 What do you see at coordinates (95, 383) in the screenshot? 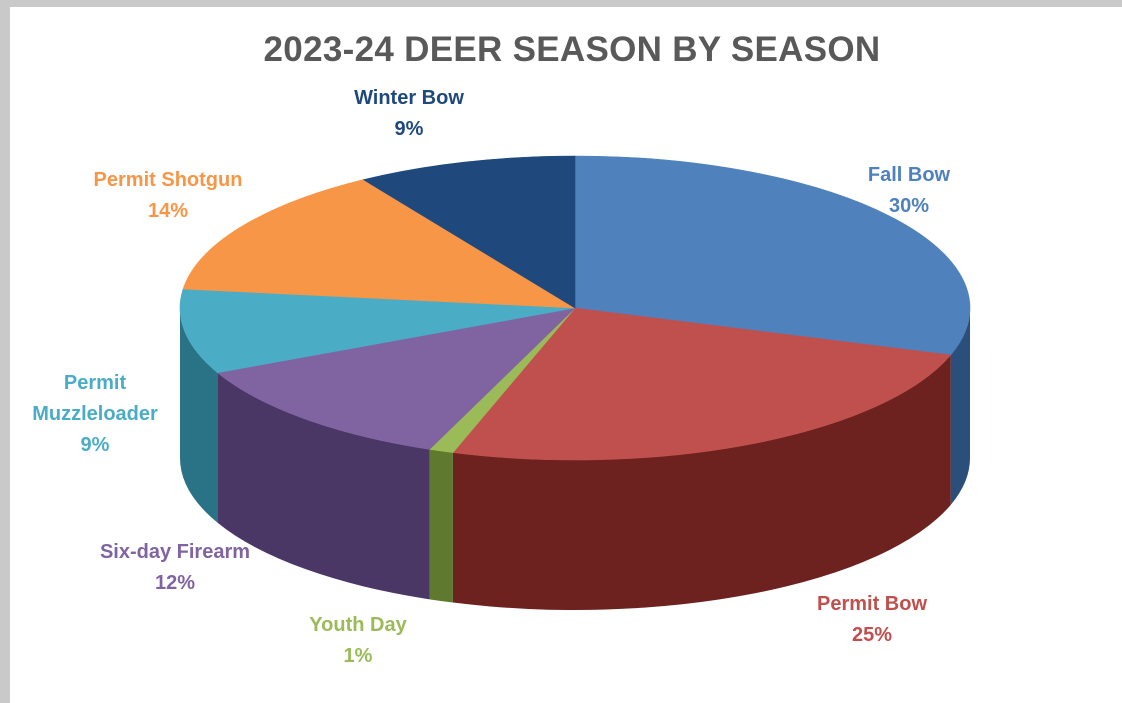
I see `slice-label-line: Permit` at bounding box center [95, 383].